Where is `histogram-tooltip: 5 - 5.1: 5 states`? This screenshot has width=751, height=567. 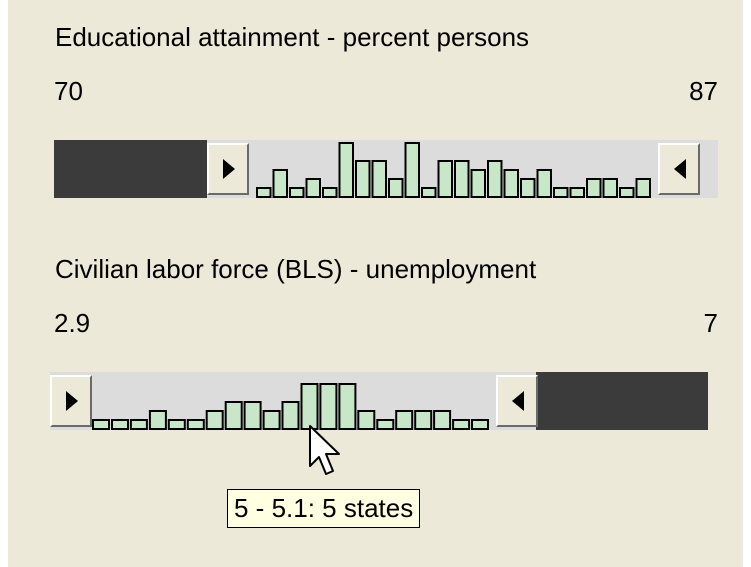 histogram-tooltip: 5 - 5.1: 5 states is located at coordinates (324, 508).